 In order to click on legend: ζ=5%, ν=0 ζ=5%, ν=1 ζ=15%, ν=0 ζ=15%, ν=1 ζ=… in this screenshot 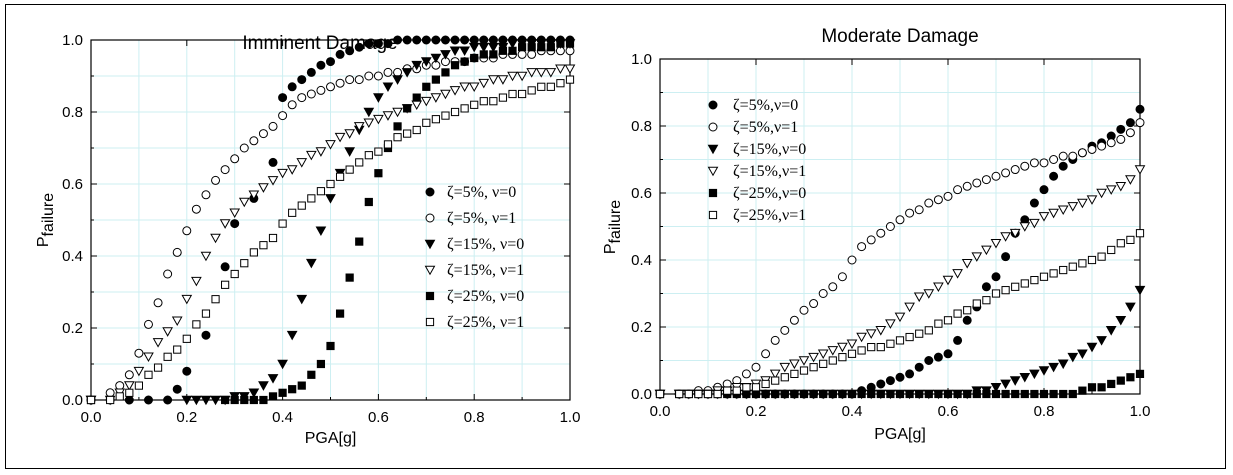, I will do `click(474, 257)`.